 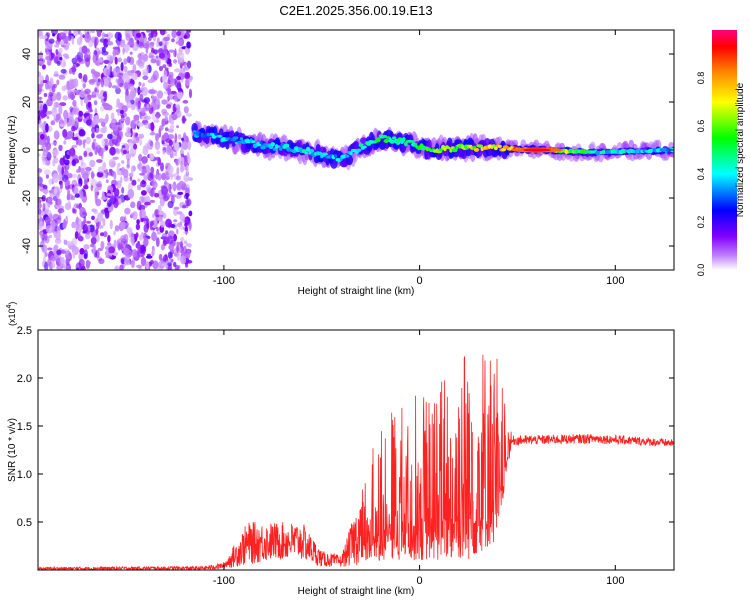 I want to click on snr-y-tick-label: 0.5, so click(x=24, y=523).